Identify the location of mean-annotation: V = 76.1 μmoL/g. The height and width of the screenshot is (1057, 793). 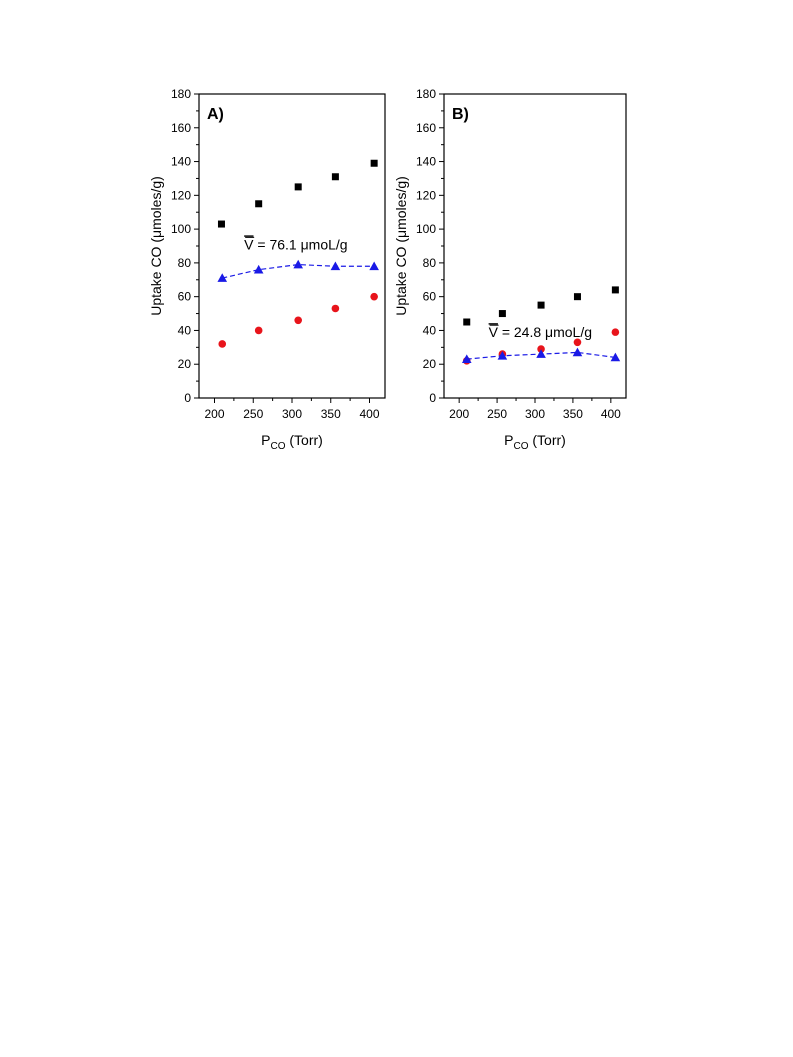
(295, 244).